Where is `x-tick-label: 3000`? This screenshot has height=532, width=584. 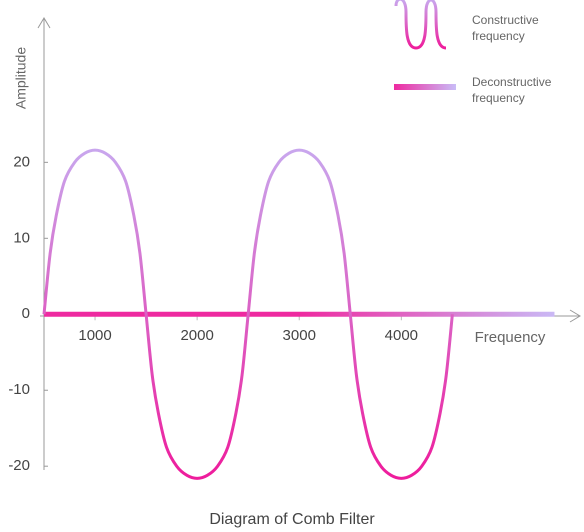
x-tick-label: 3000 is located at coordinates (299, 335).